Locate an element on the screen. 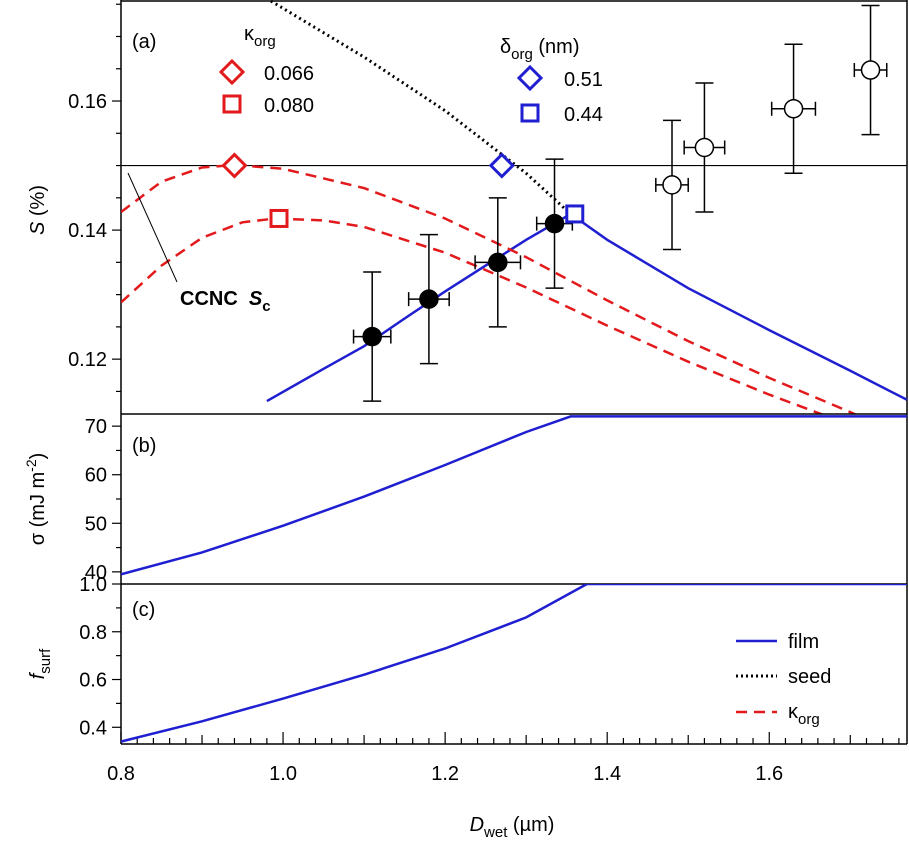  panel-b-label: (b) is located at coordinates (144, 446).